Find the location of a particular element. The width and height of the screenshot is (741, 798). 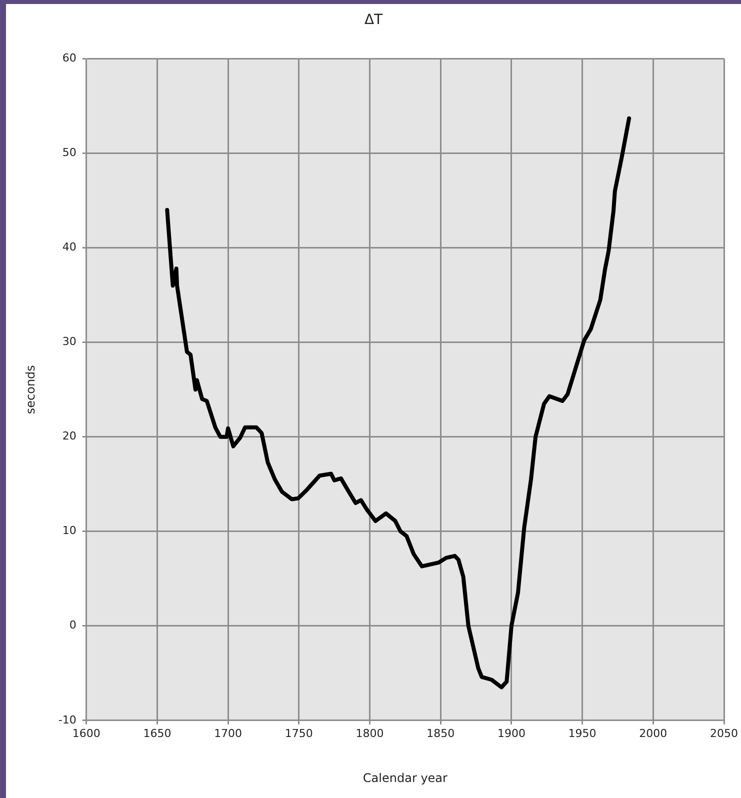

x-tick-label: 1900 is located at coordinates (511, 733).